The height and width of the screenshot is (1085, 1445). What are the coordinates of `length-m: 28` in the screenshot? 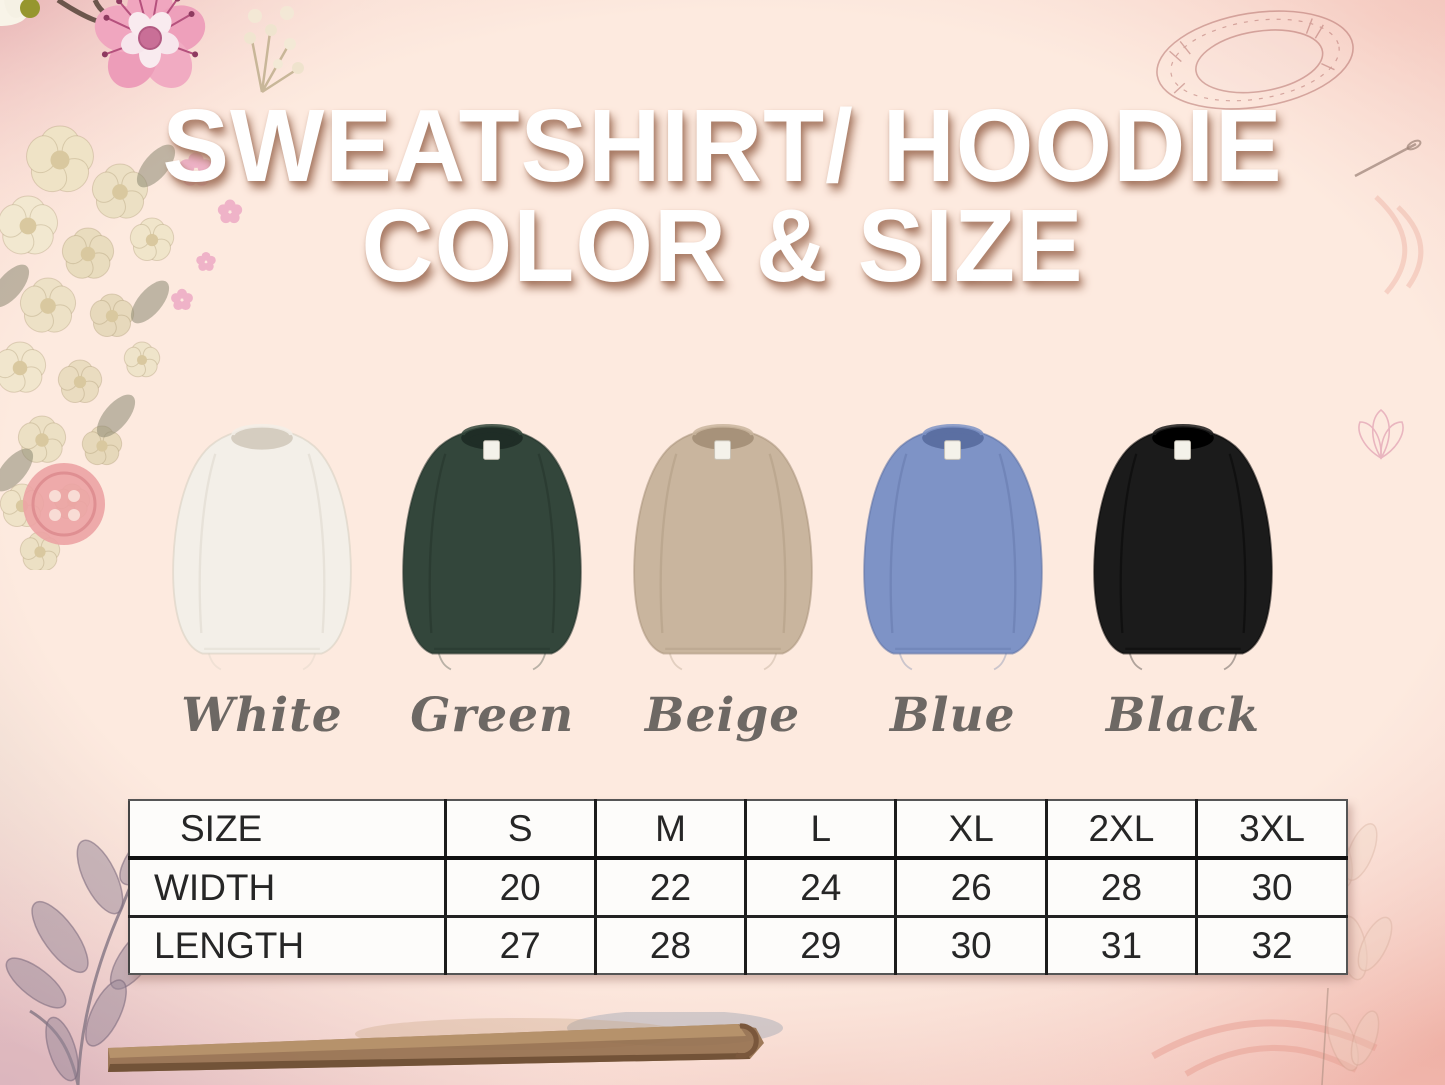 It's located at (669, 945).